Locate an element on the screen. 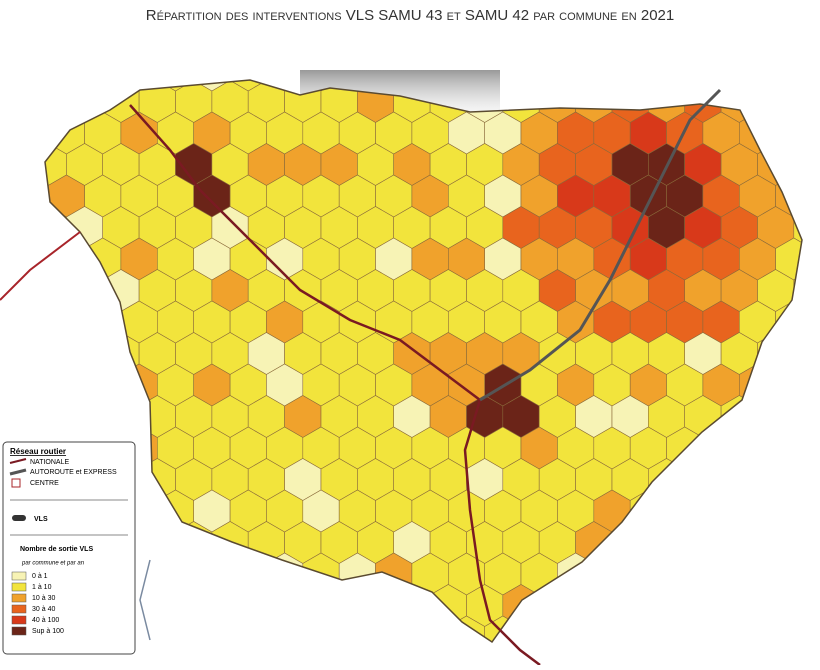 This screenshot has width=820, height=670. legend-label: 1 à 10 is located at coordinates (42, 587).